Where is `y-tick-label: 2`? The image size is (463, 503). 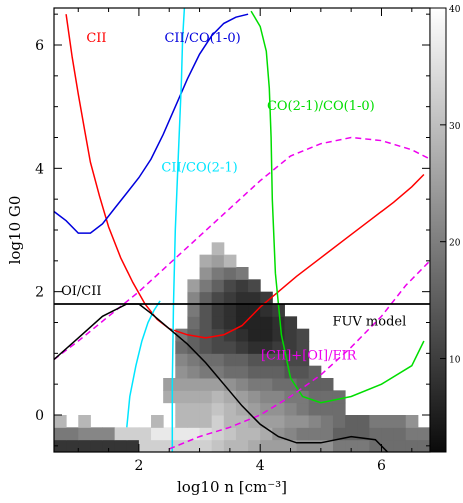 y-tick-label: 2 is located at coordinates (39, 293).